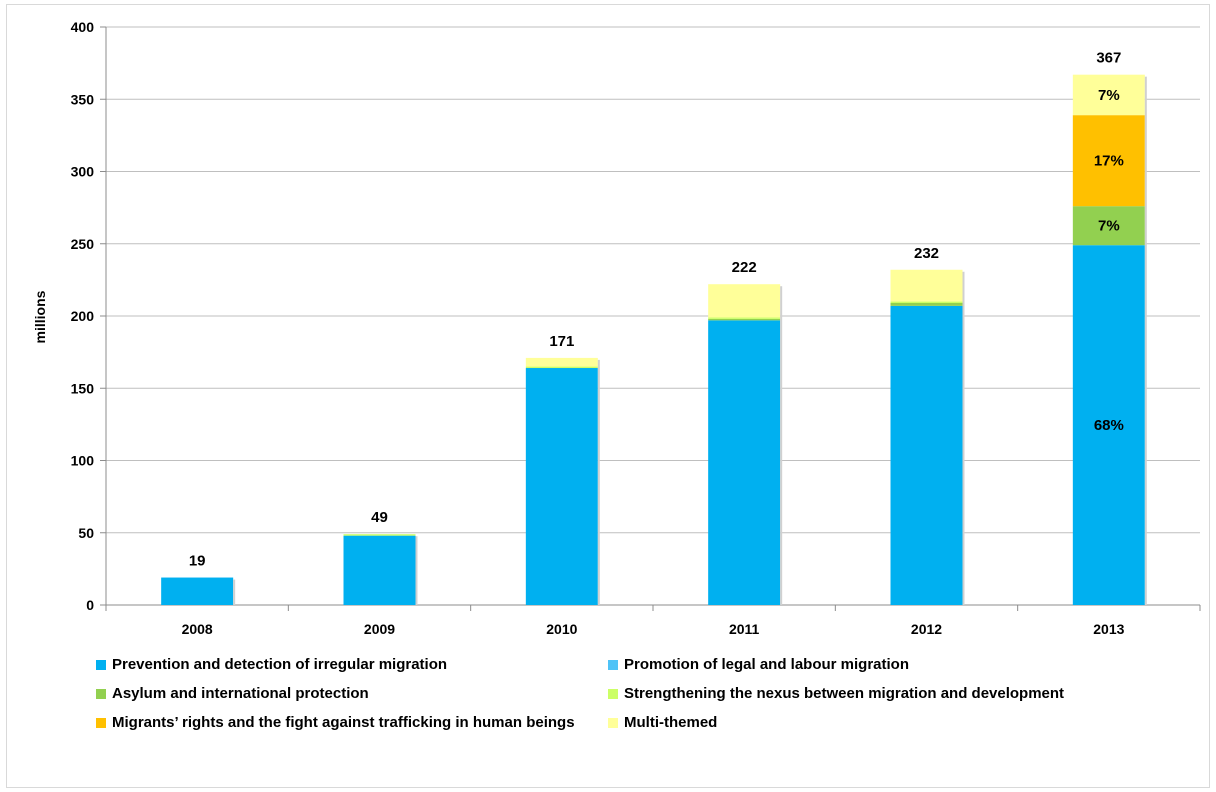 This screenshot has width=1216, height=792. What do you see at coordinates (83, 99) in the screenshot?
I see `y-tick-label: 350` at bounding box center [83, 99].